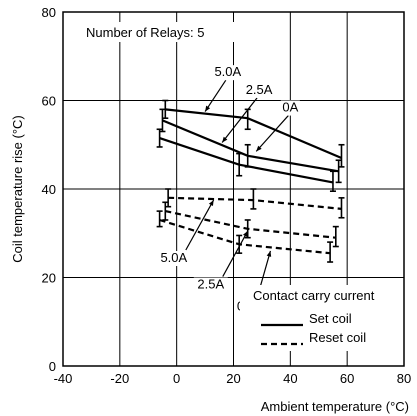 Image resolution: width=417 pixels, height=416 pixels. Describe the element at coordinates (227, 71) in the screenshot. I see `curve-label-set-5-0A: 5.0A` at that location.